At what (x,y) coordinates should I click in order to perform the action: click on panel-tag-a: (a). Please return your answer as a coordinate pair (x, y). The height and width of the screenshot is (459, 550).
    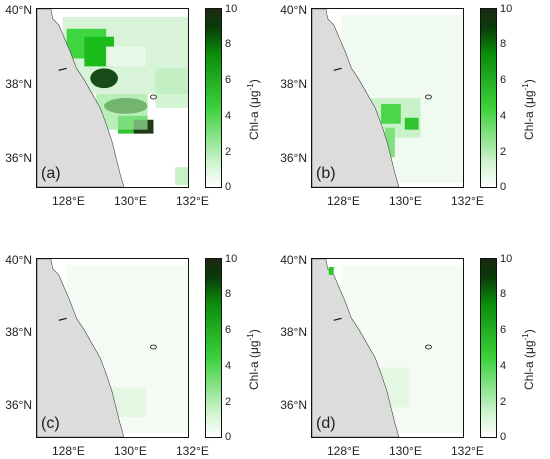
    Looking at the image, I should click on (51, 173).